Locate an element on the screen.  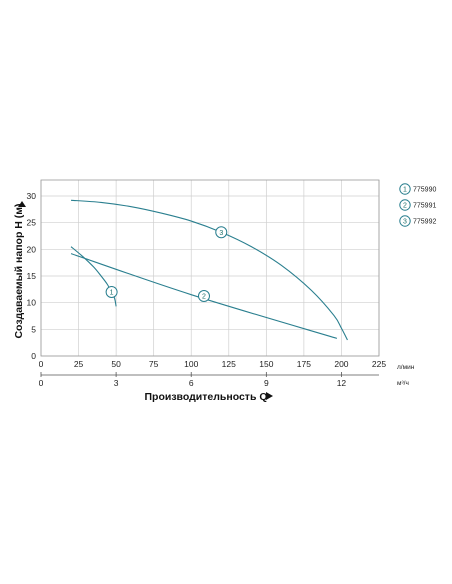
y-axis-title: Создаваемый напор H (м) is located at coordinates (19, 270).